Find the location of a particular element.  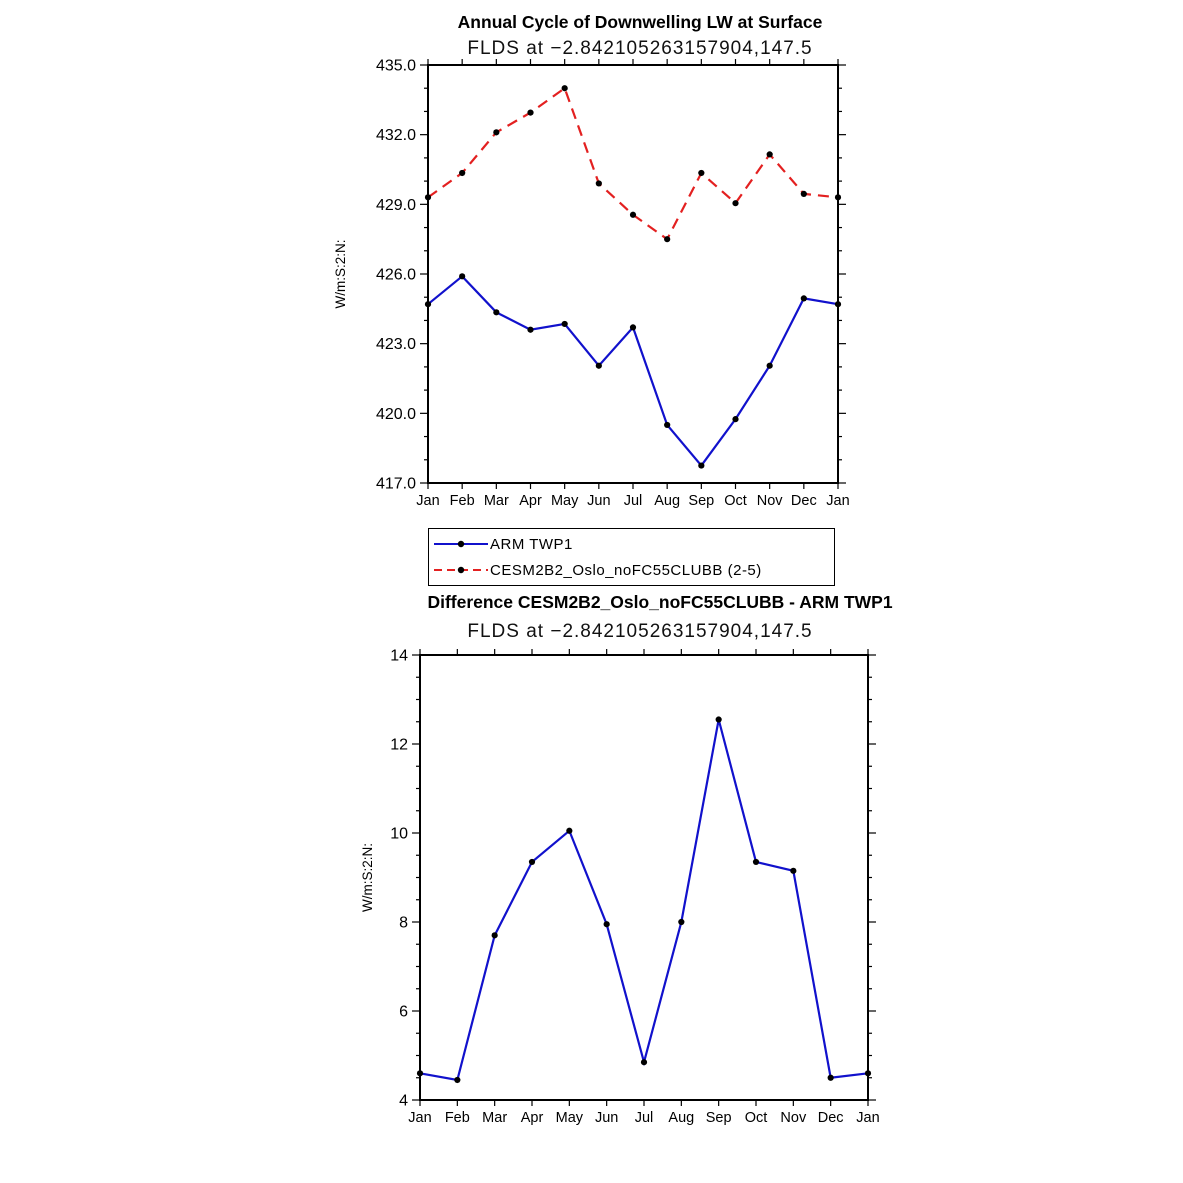

legend-line-solid-icon is located at coordinates (461, 544).